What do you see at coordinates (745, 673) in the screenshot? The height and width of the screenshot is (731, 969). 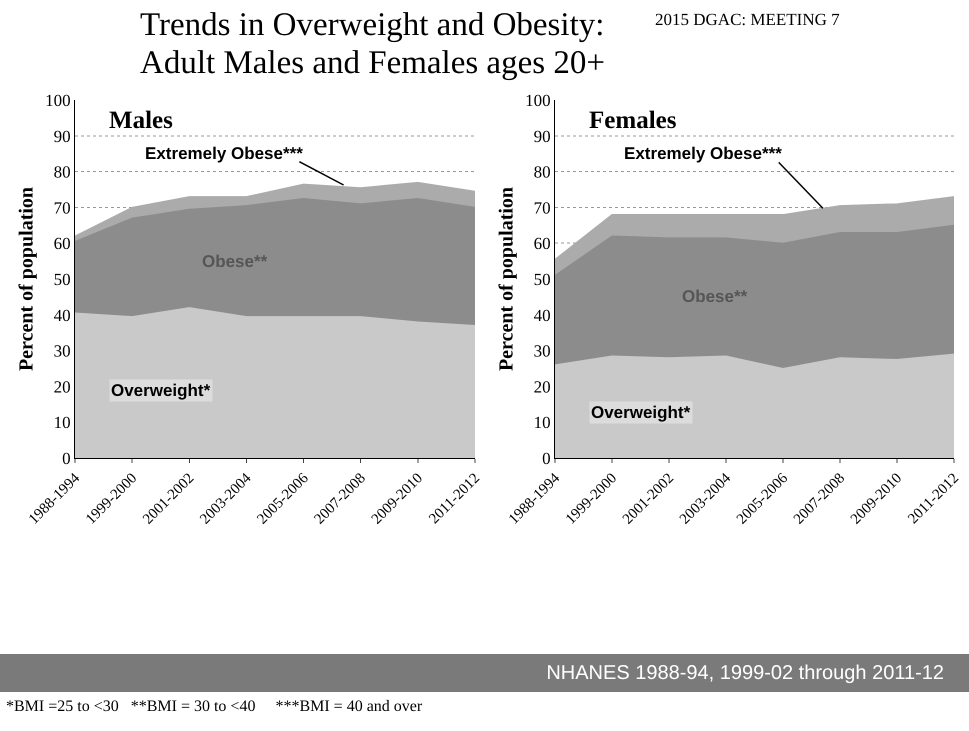 I see `text: NHANES 1988-94, 1999-02 through 2011-12` at bounding box center [745, 673].